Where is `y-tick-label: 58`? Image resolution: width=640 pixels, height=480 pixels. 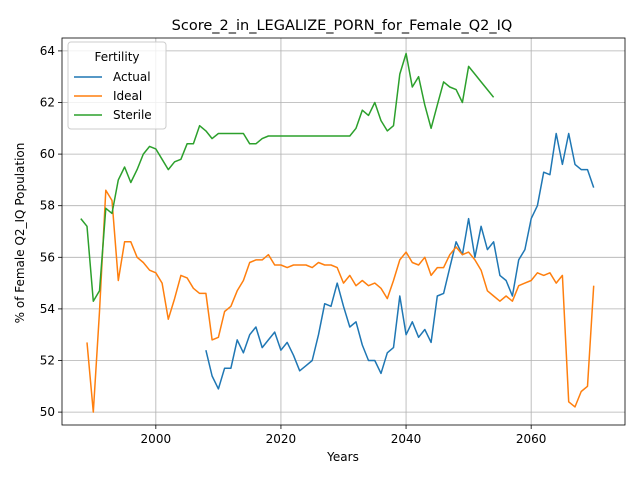 y-tick-label: 58 is located at coordinates (47, 206).